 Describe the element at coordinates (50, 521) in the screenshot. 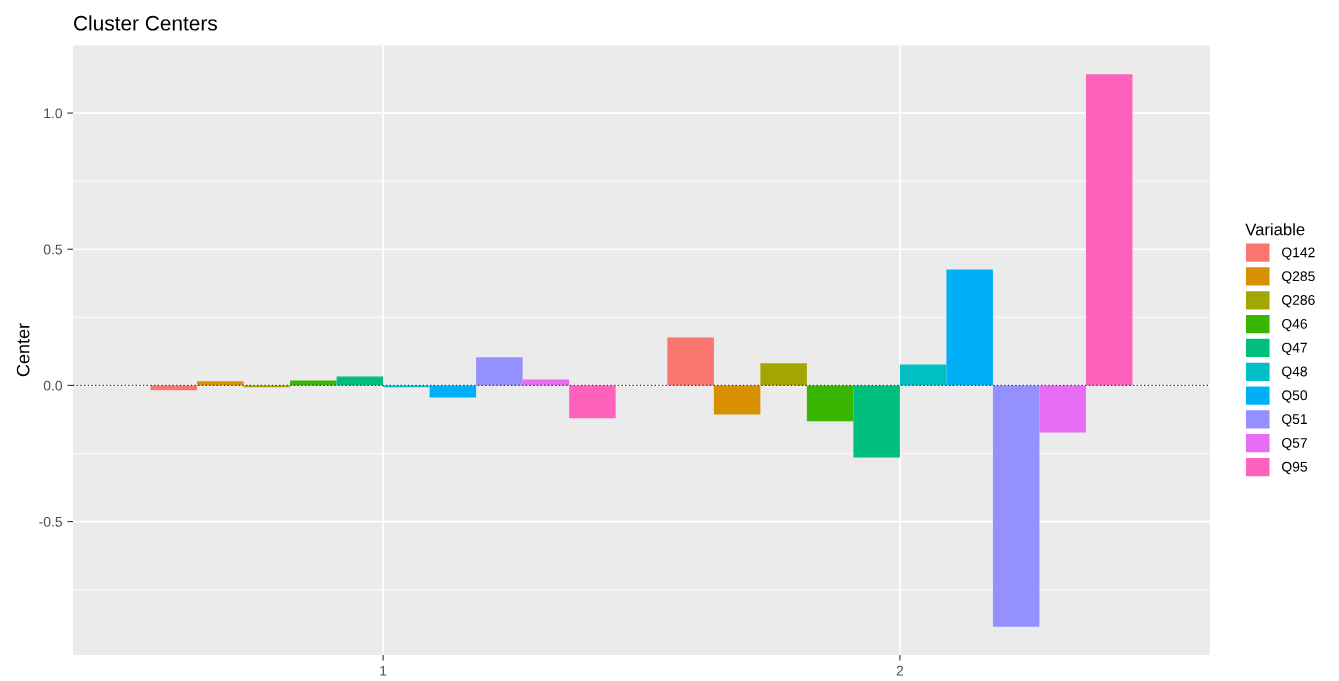

I see `y-tick-label: -0.5` at that location.